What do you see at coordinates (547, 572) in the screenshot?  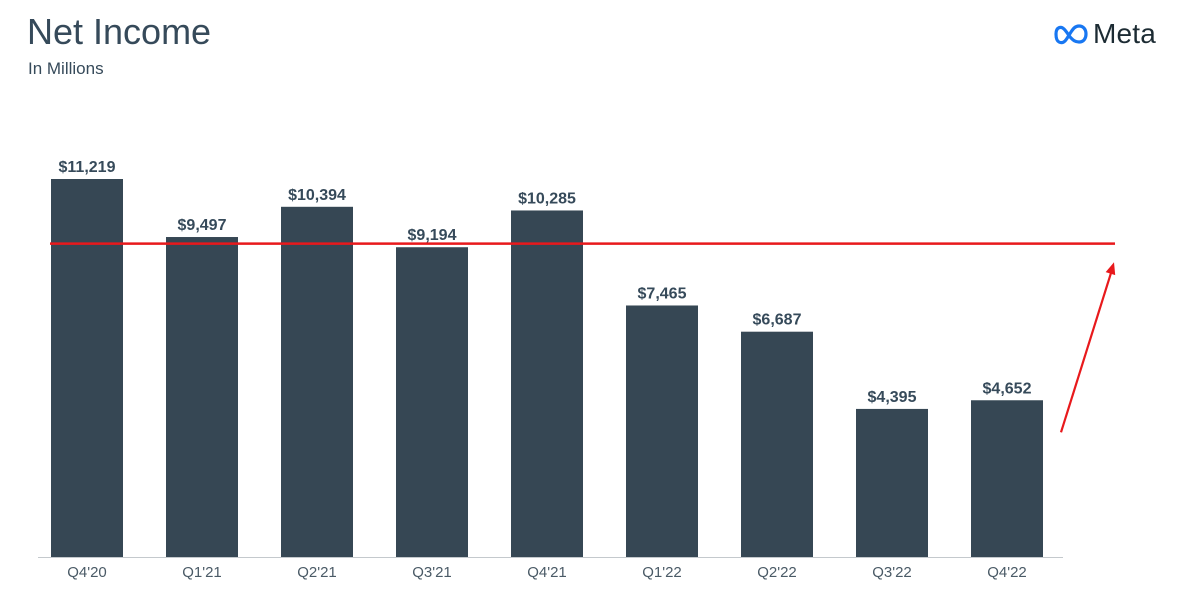 I see `x-tick-label: Q4'21` at bounding box center [547, 572].